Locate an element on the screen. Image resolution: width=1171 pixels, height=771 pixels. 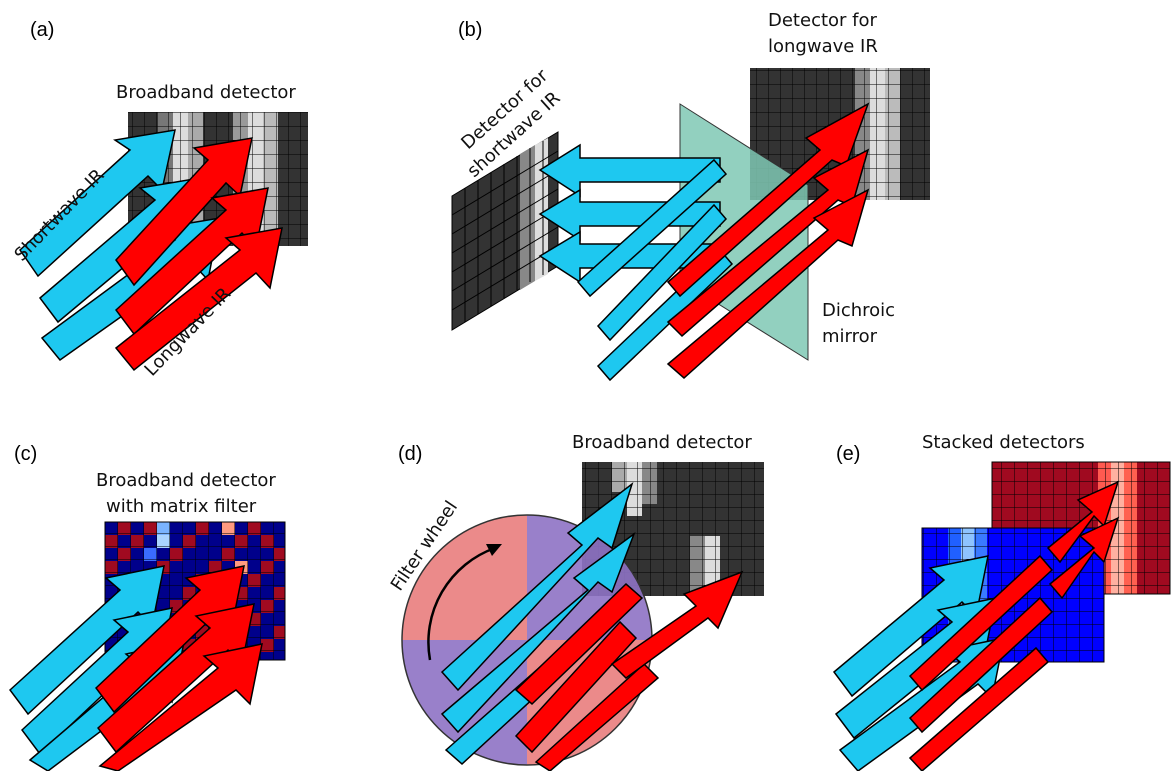
longwave-arrows-e is located at coordinates (1014, 625).